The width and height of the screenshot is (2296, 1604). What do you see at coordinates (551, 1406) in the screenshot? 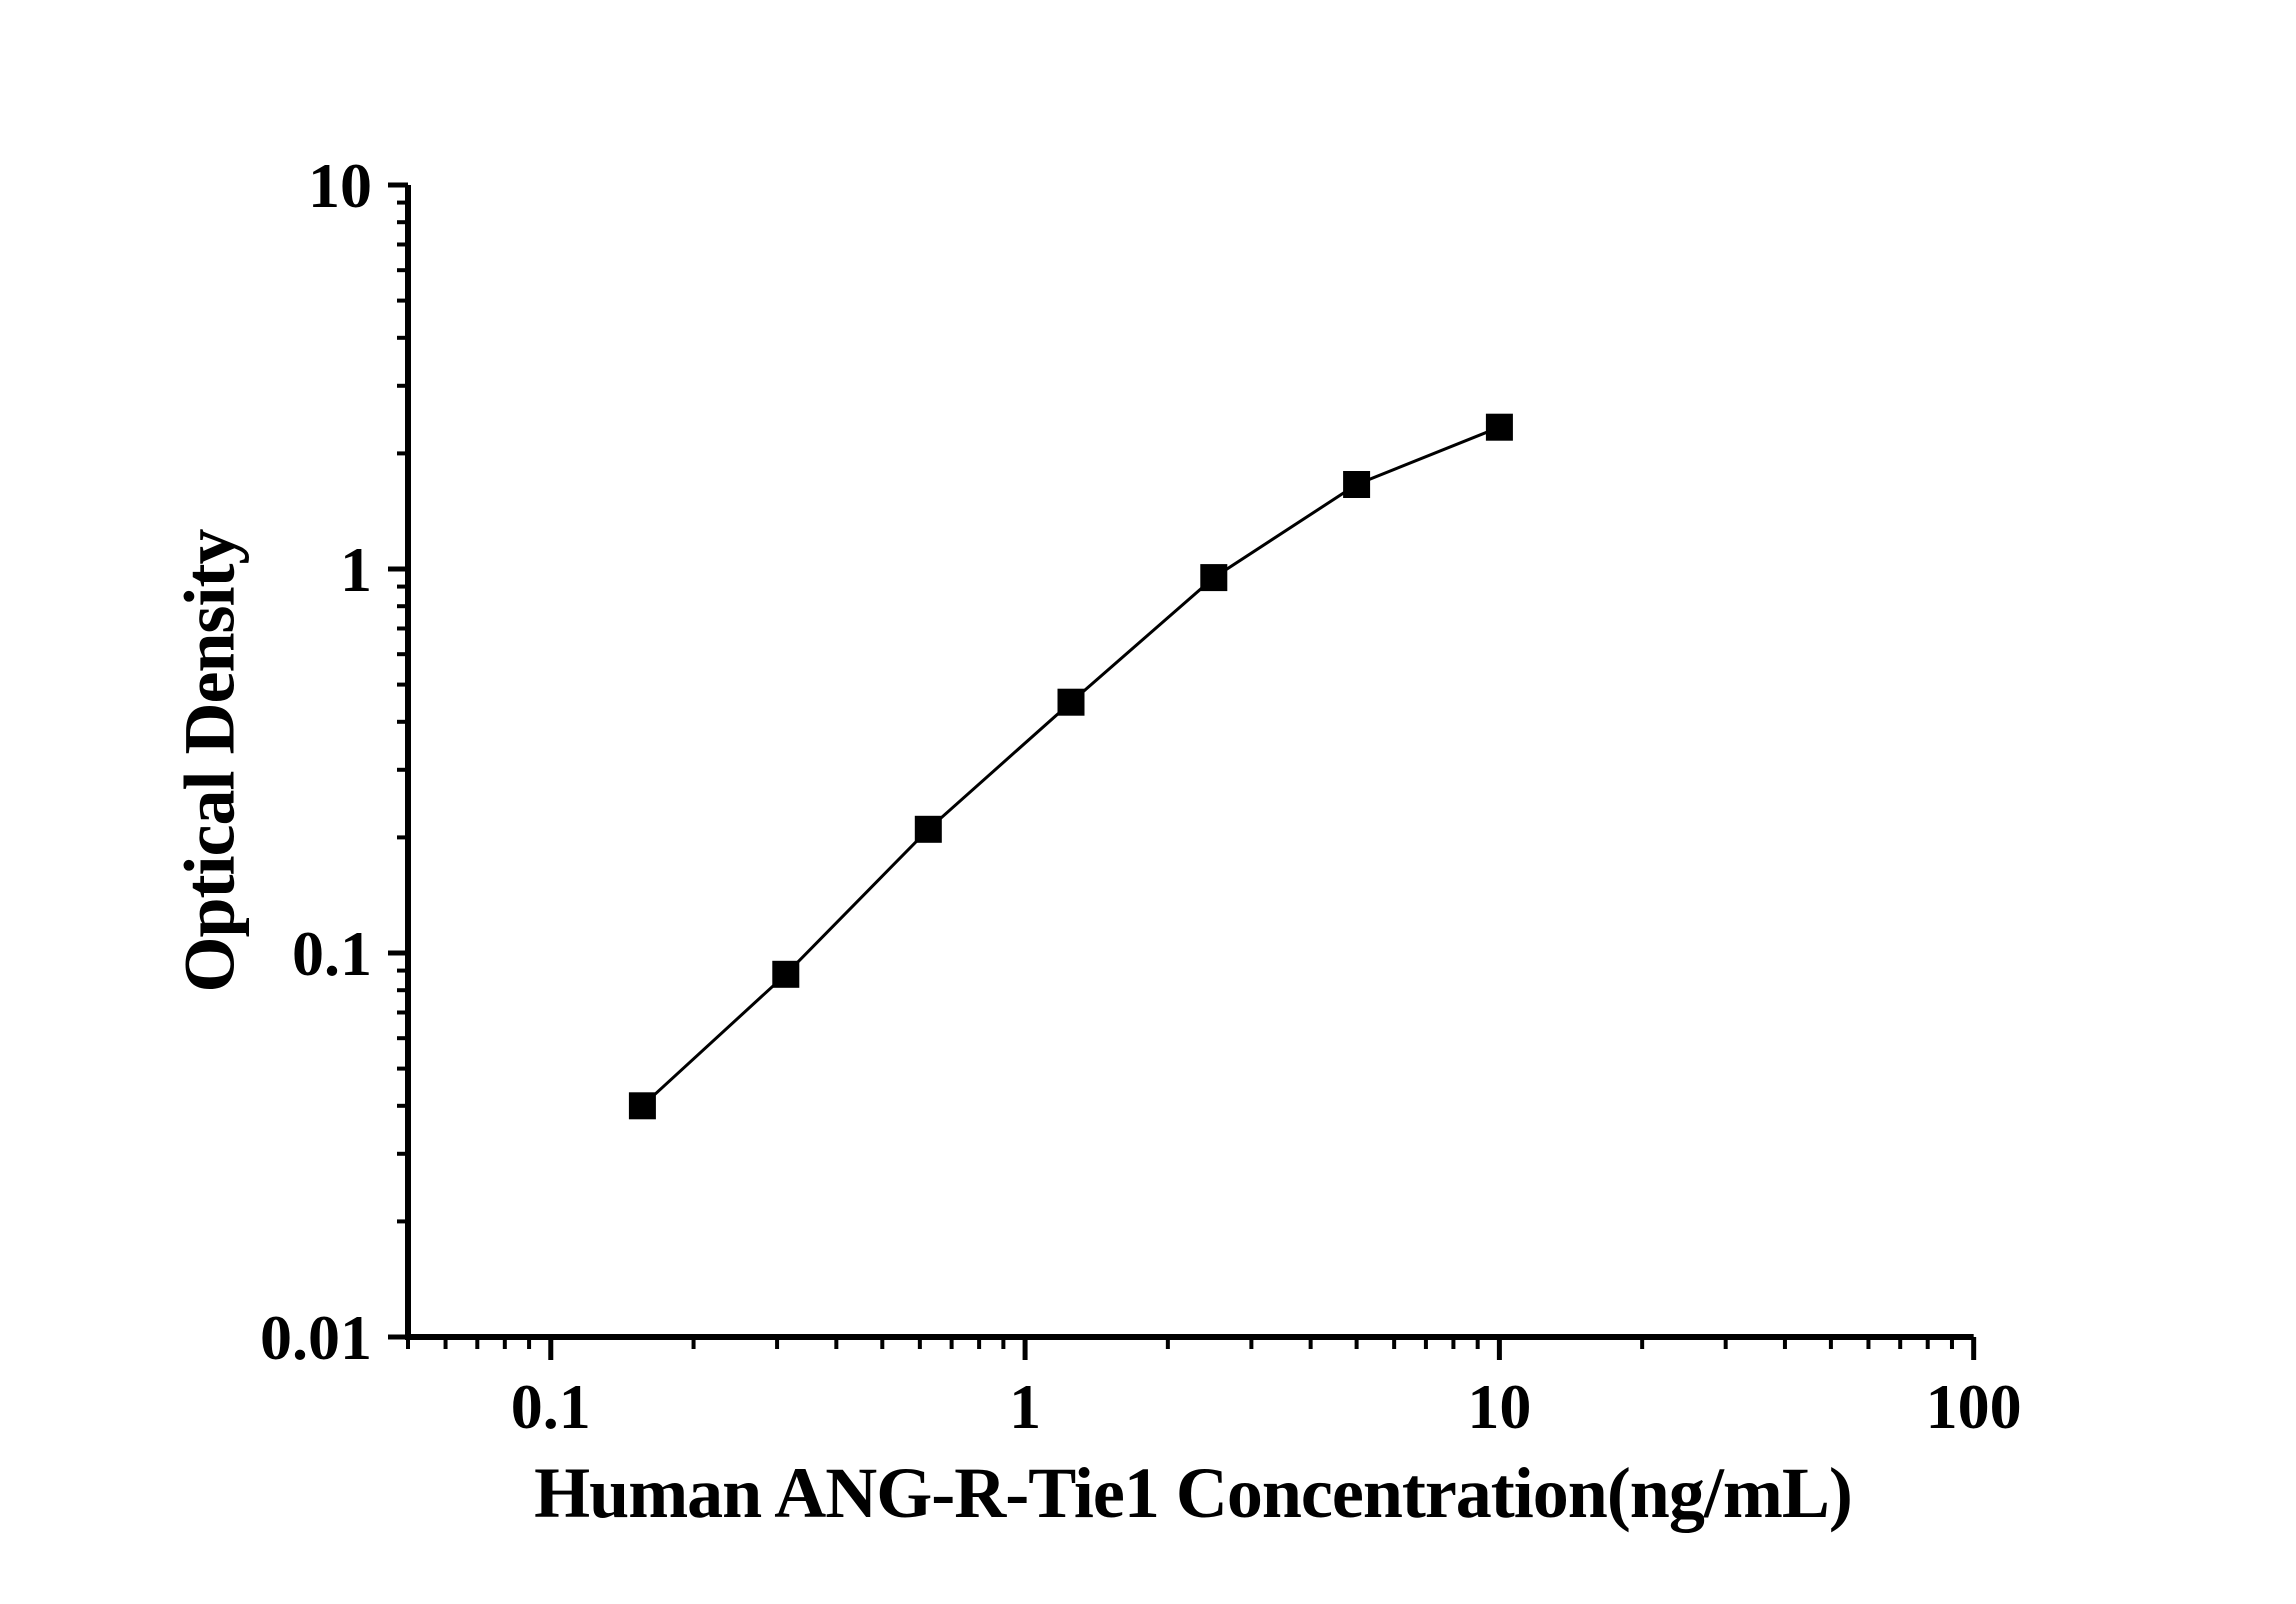
I see `x-tick-label: 0.1` at bounding box center [551, 1406].